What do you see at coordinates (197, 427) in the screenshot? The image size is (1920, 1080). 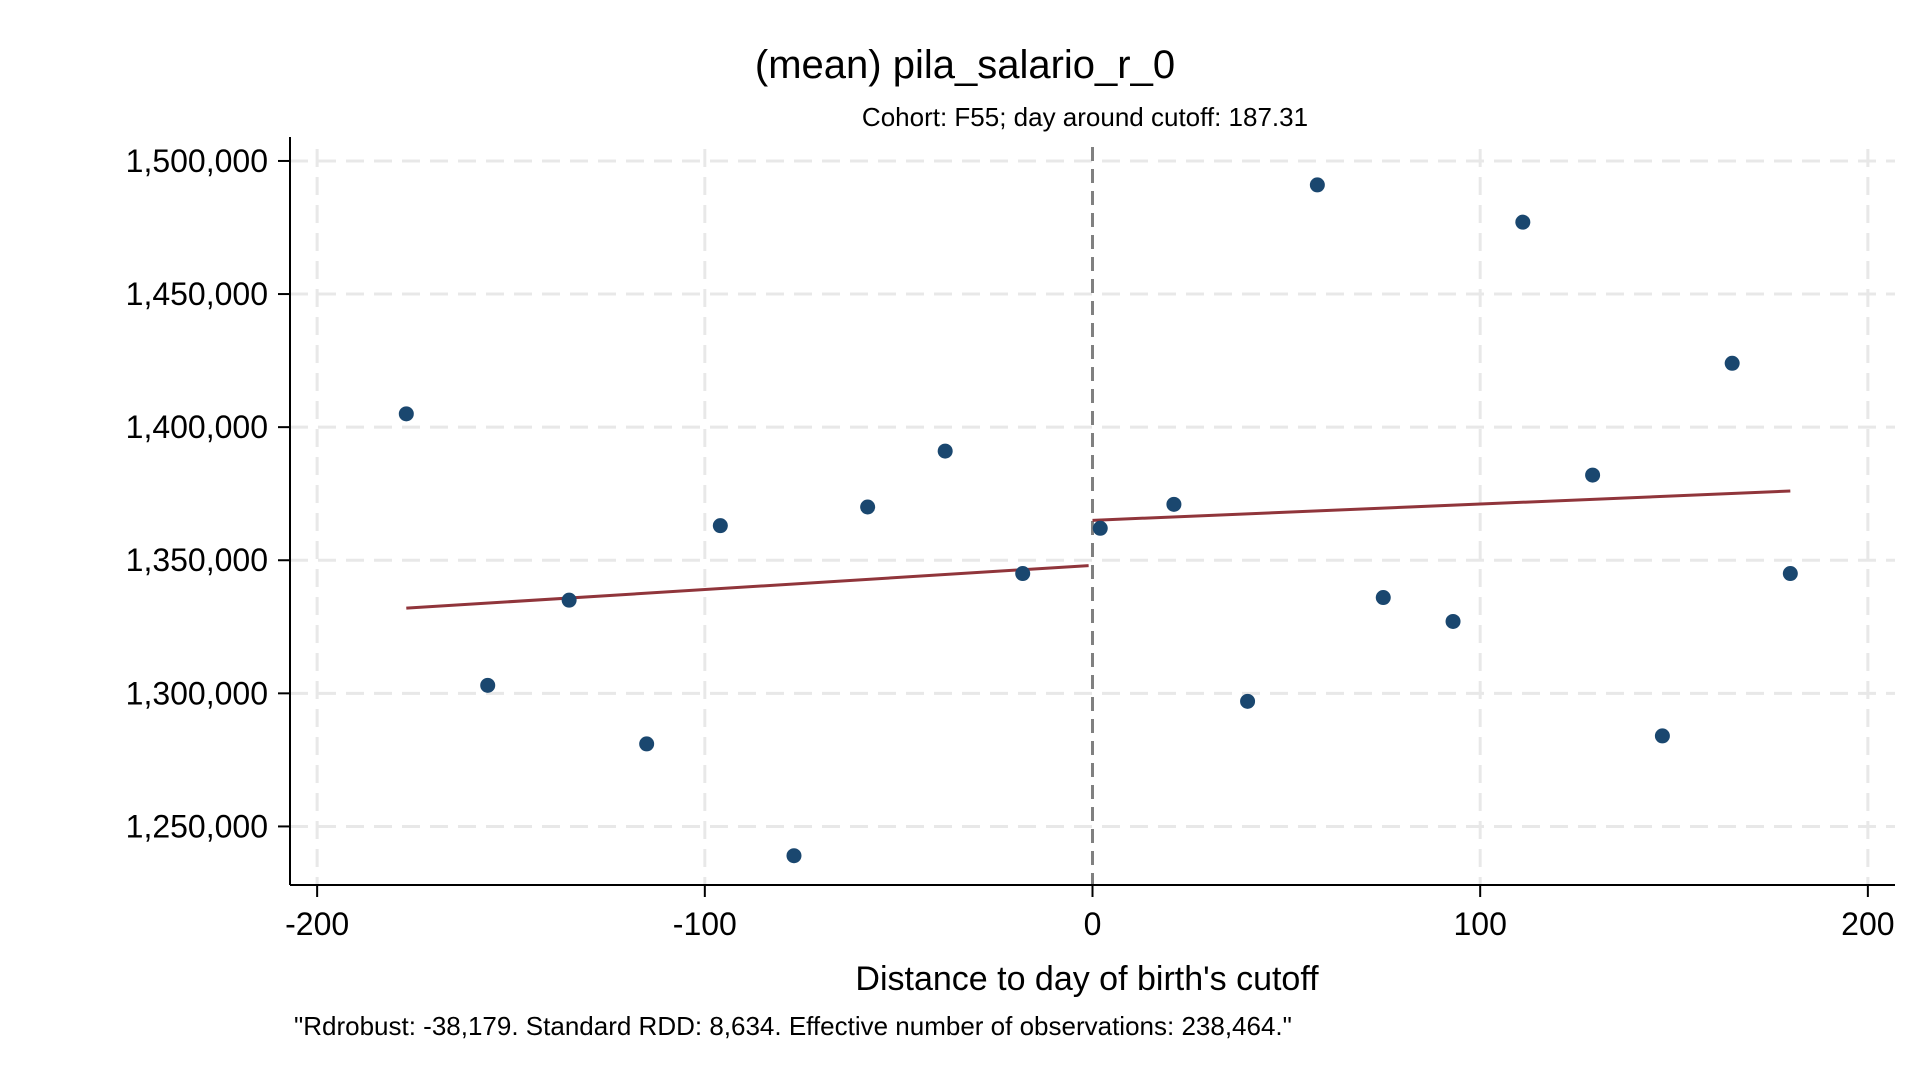 I see `y-tick-label: 1,400,000` at bounding box center [197, 427].